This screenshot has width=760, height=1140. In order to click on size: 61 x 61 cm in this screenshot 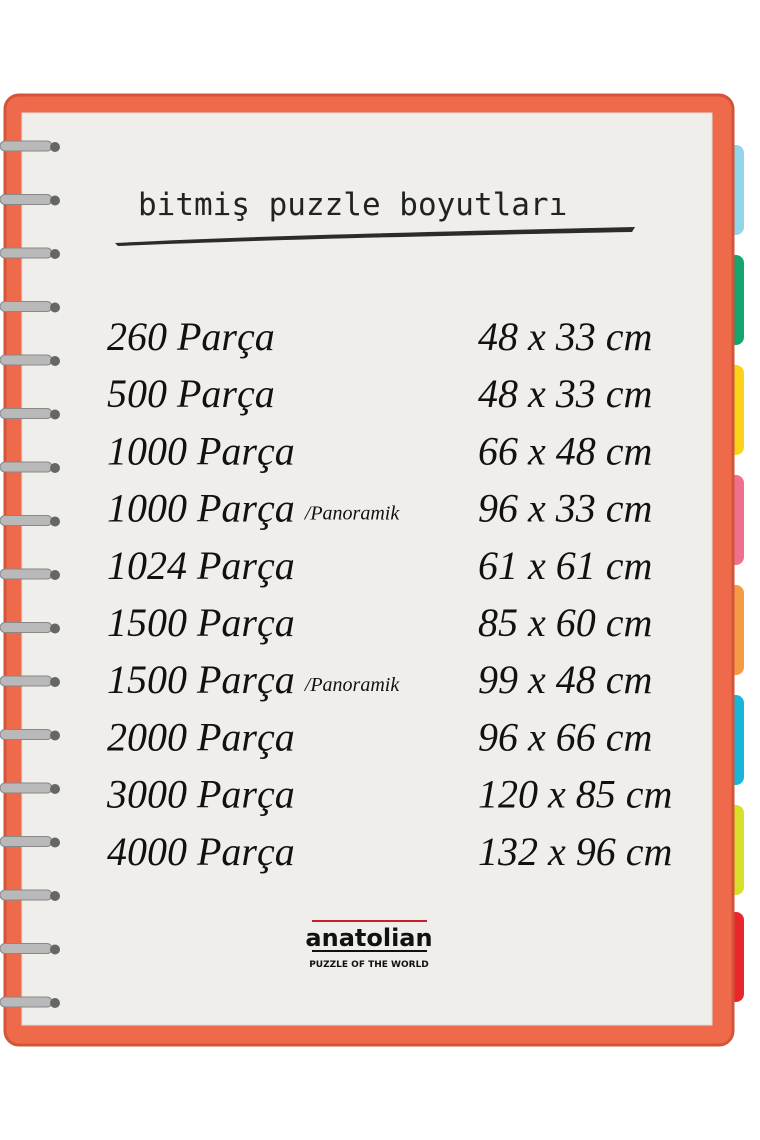, I will do `click(565, 565)`.